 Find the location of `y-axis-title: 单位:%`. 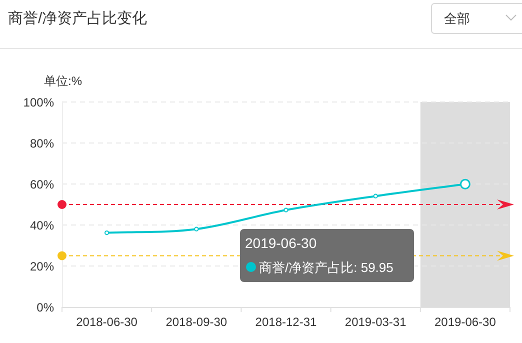

y-axis-title: 单位:% is located at coordinates (63, 81).